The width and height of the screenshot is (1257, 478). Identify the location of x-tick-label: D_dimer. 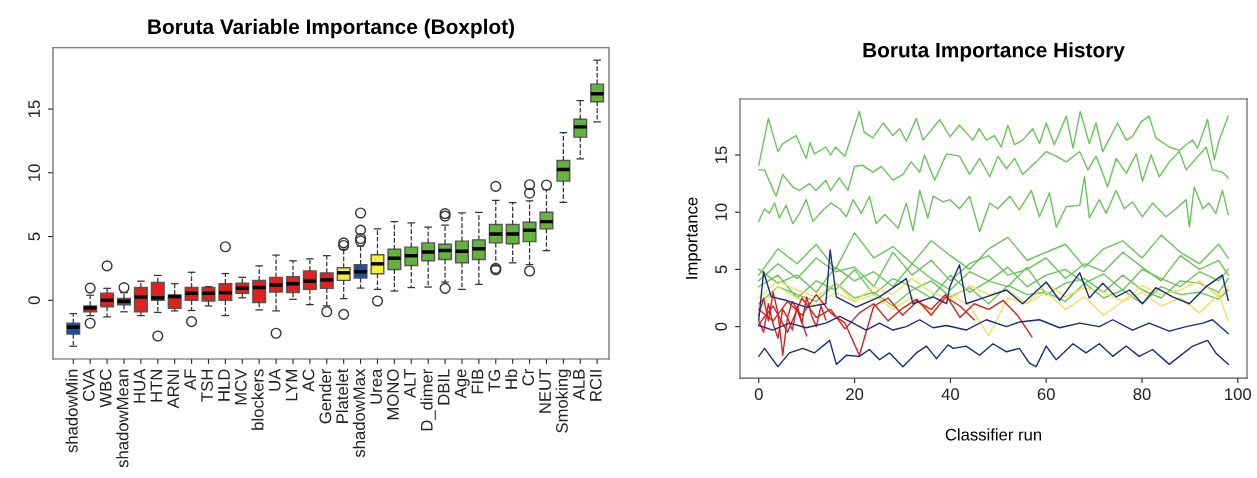
(428, 399).